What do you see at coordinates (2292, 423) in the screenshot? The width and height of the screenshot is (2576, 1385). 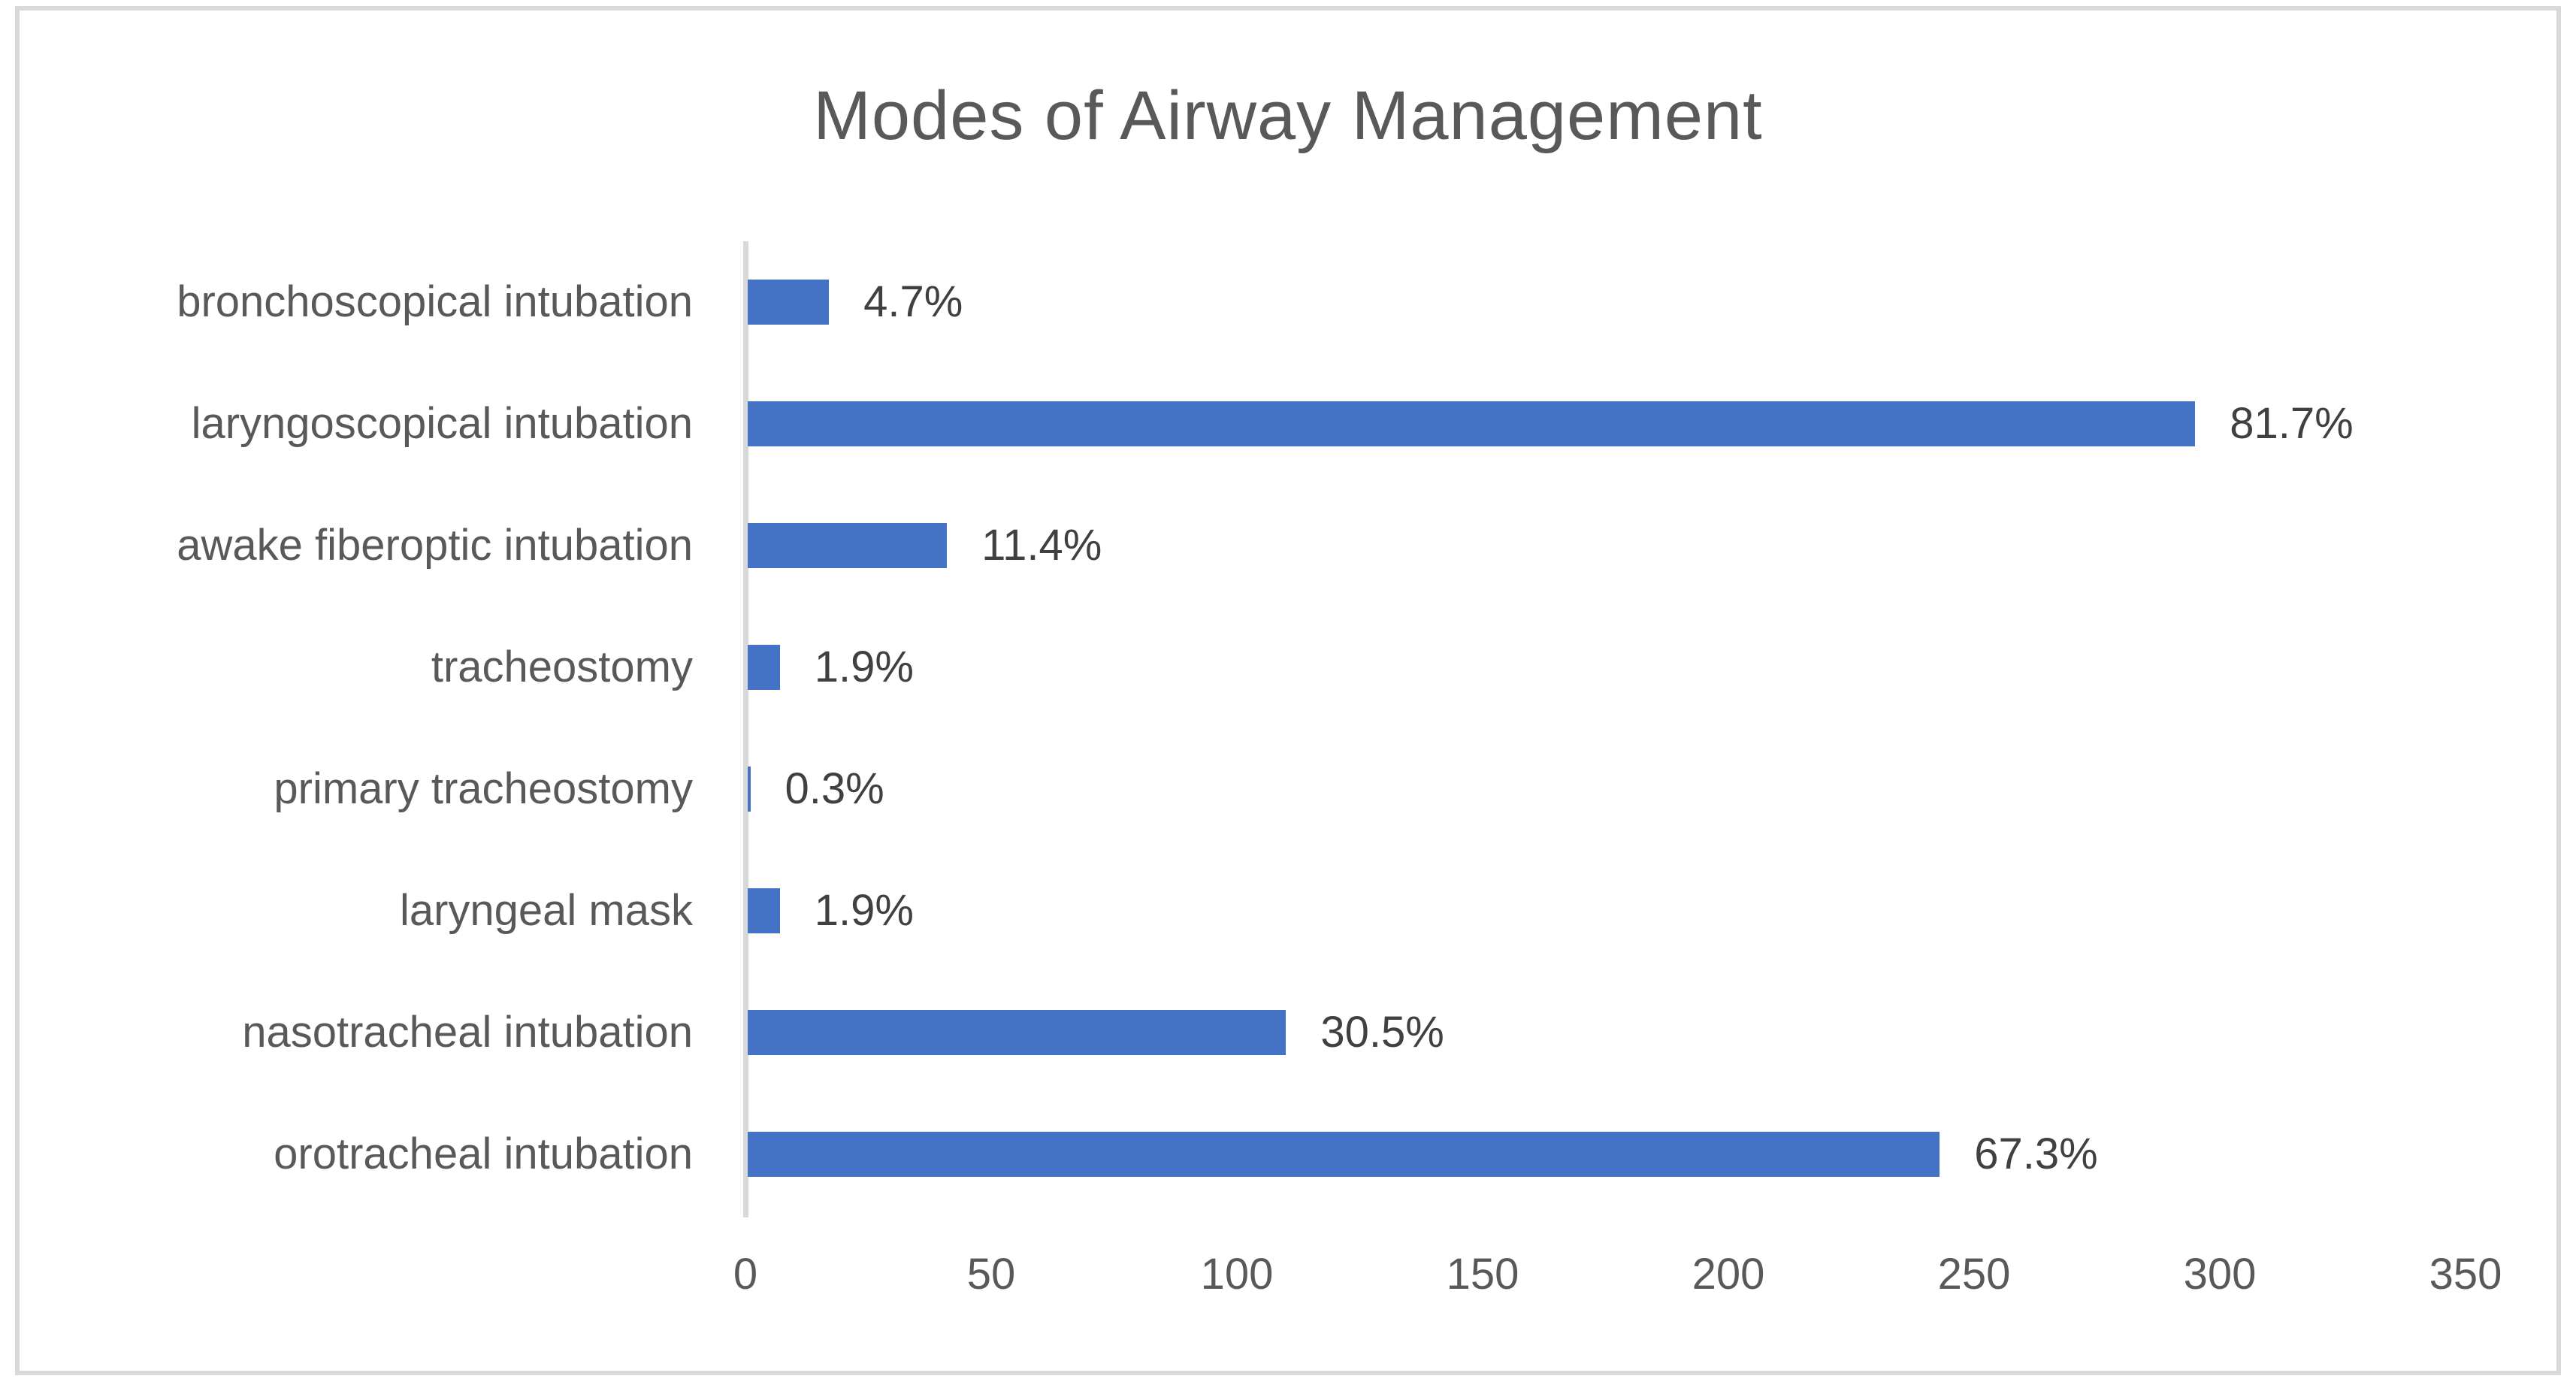 I see `data-label: 81.7%` at bounding box center [2292, 423].